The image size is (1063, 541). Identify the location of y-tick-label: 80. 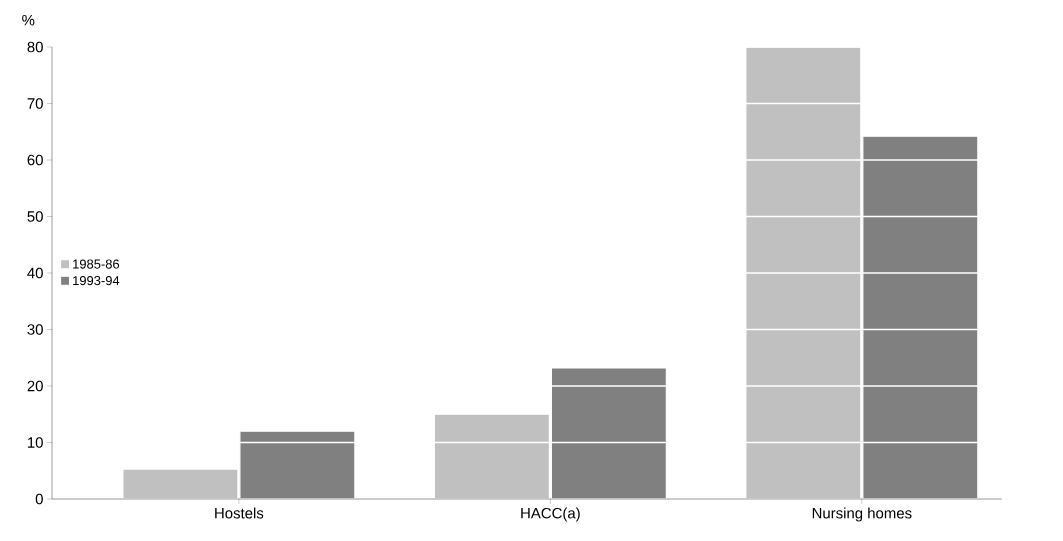
(35, 47).